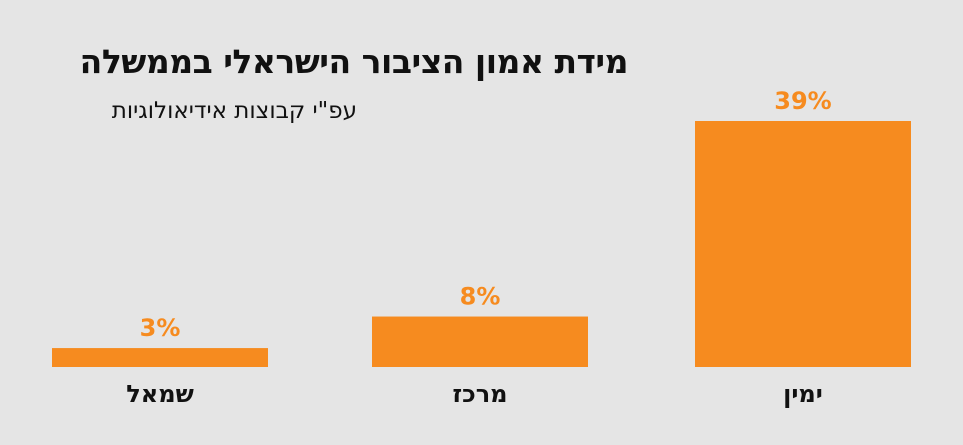 This screenshot has height=445, width=963. Describe the element at coordinates (480, 297) in the screenshot. I see `value-label-2: 8%` at that location.